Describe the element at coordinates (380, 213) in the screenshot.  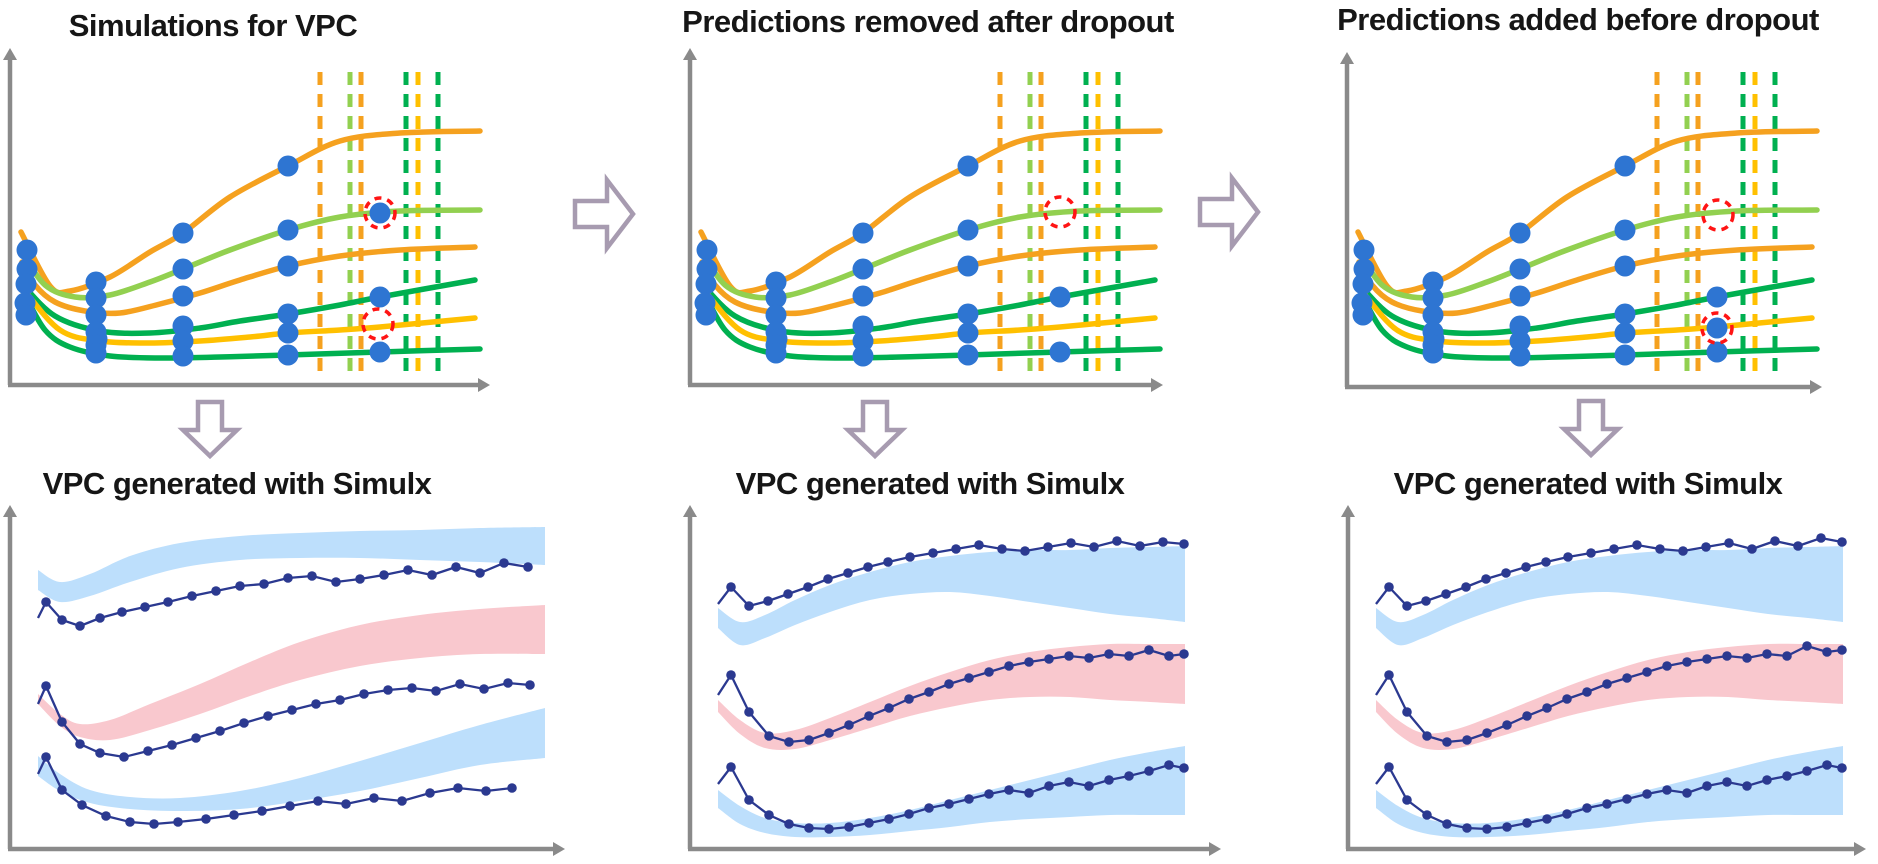
I see `highlight-circle-filled` at that location.